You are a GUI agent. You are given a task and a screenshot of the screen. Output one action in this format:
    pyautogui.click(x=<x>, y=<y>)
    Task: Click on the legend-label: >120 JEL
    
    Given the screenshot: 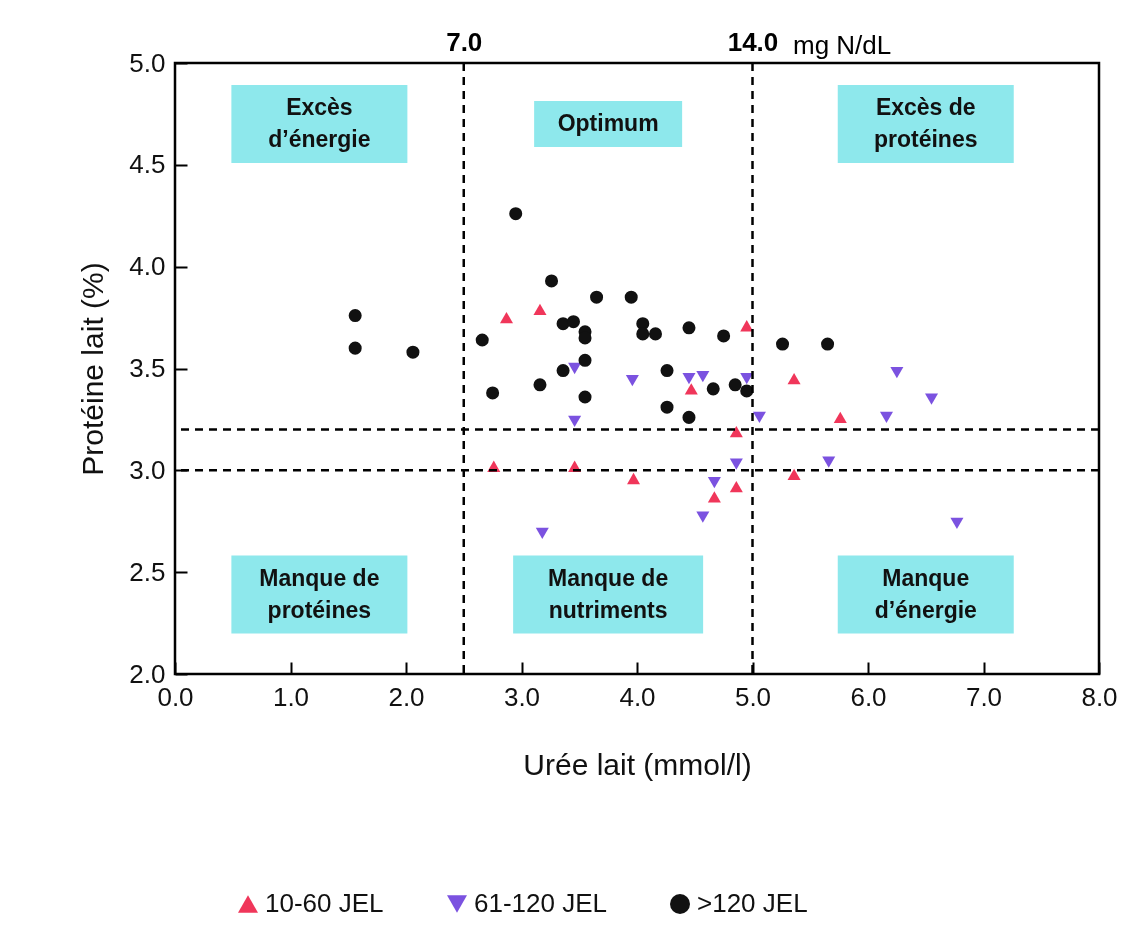 What is the action you would take?
    pyautogui.click(x=752, y=903)
    